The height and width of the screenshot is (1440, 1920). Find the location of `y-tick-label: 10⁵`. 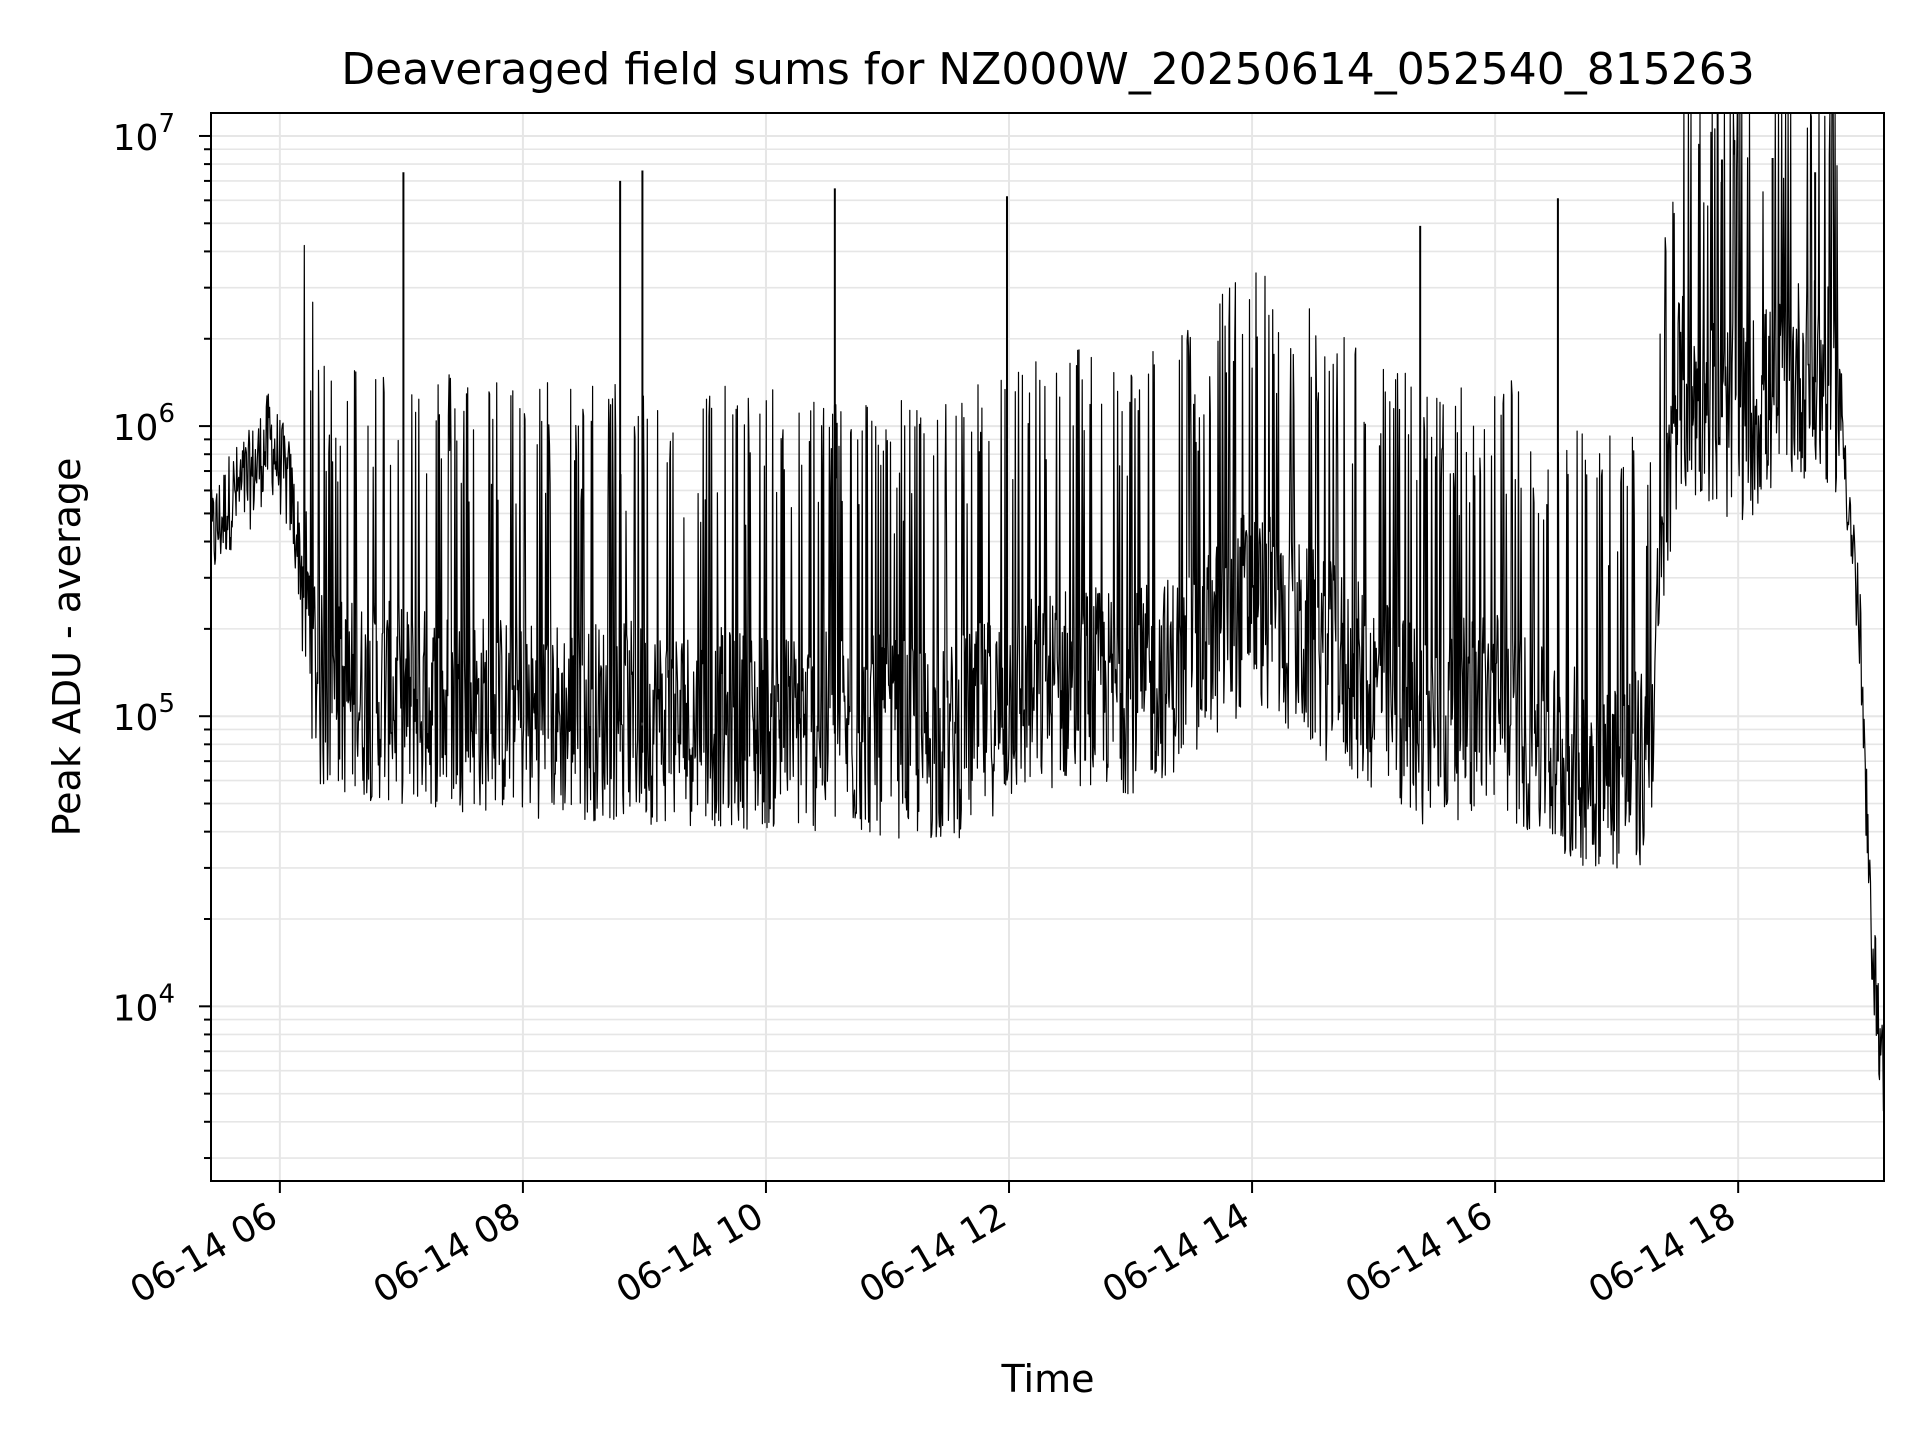

y-tick-label: 10⁵ is located at coordinates (144, 714).